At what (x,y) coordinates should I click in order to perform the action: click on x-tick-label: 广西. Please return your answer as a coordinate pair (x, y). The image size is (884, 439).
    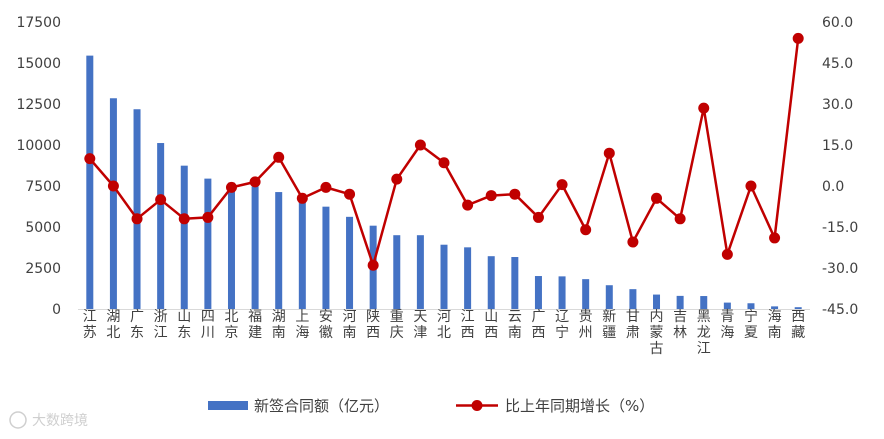
    Looking at the image, I should click on (538, 325).